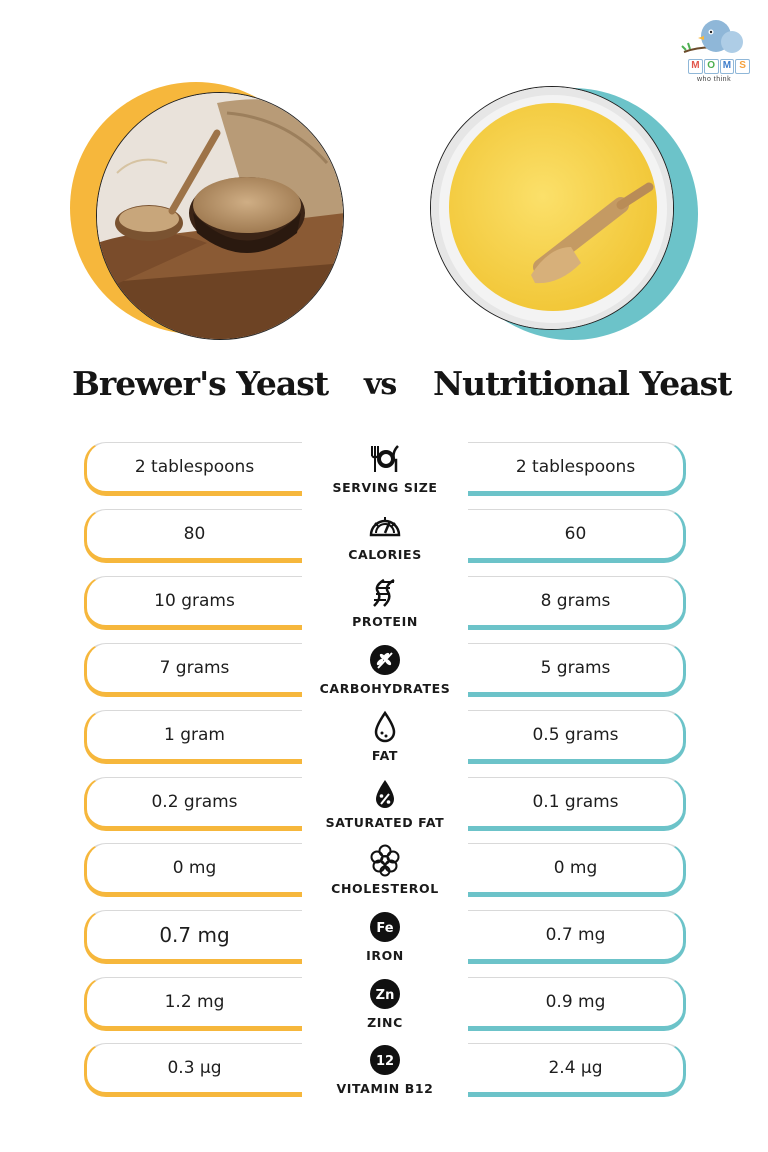 The image size is (768, 1152). I want to click on nutritional-value: 0.7 mg, so click(577, 937).